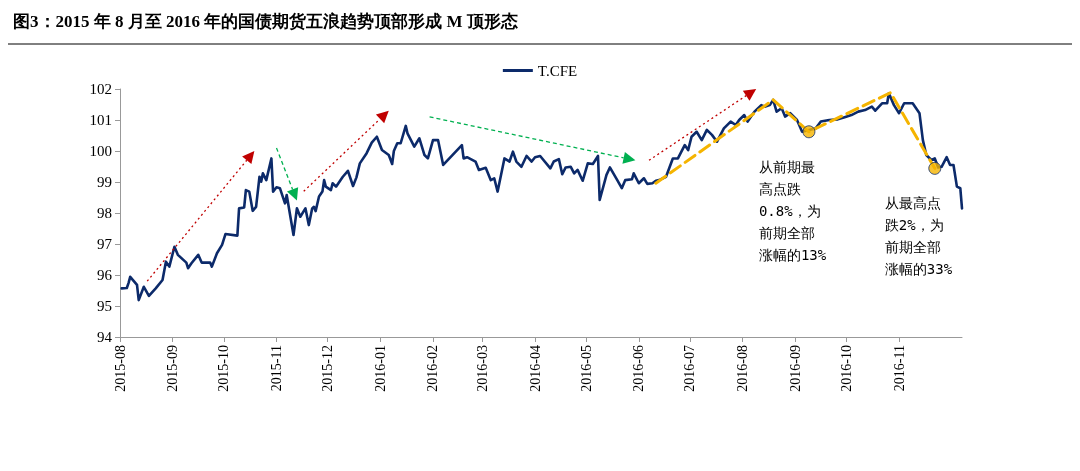 Image resolution: width=1080 pixels, height=471 pixels. I want to click on x-tick-label: 2016-01, so click(380, 368).